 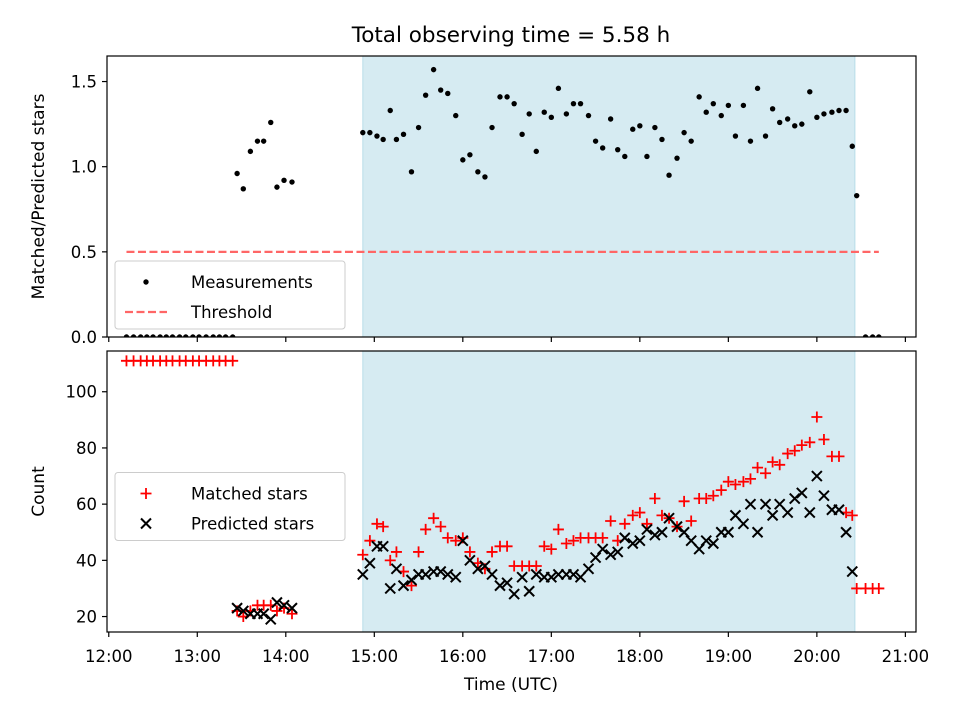 I want to click on x-axis-label: Time (UTC), so click(x=510, y=685).